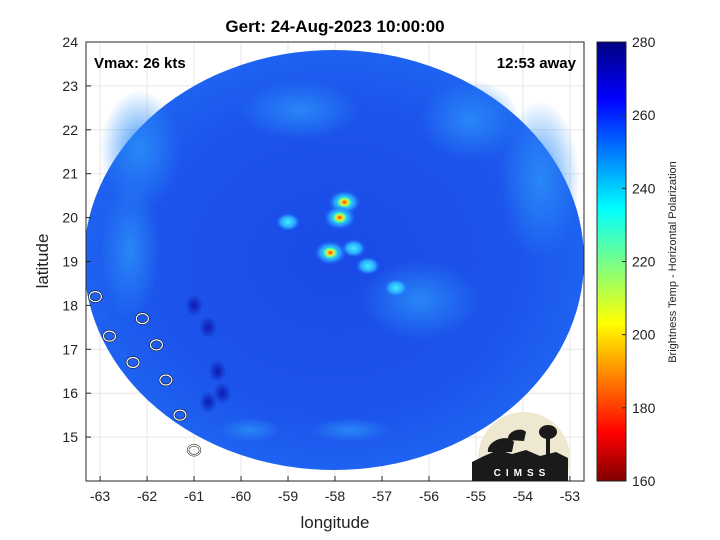 The image size is (720, 540). Describe the element at coordinates (70, 393) in the screenshot. I see `y-tick-label: 16` at that location.